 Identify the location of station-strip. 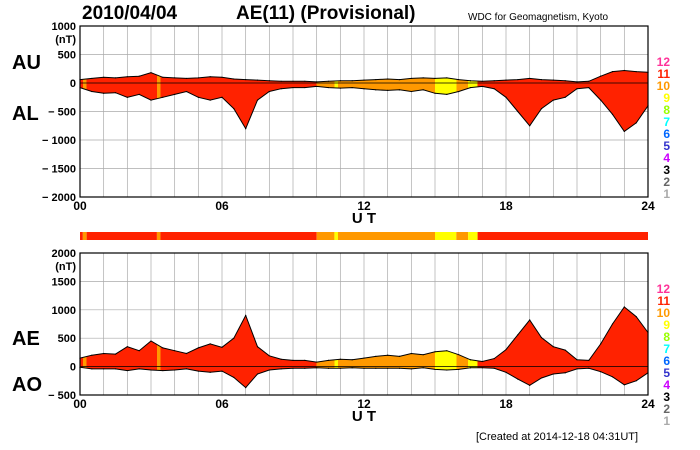
(364, 236).